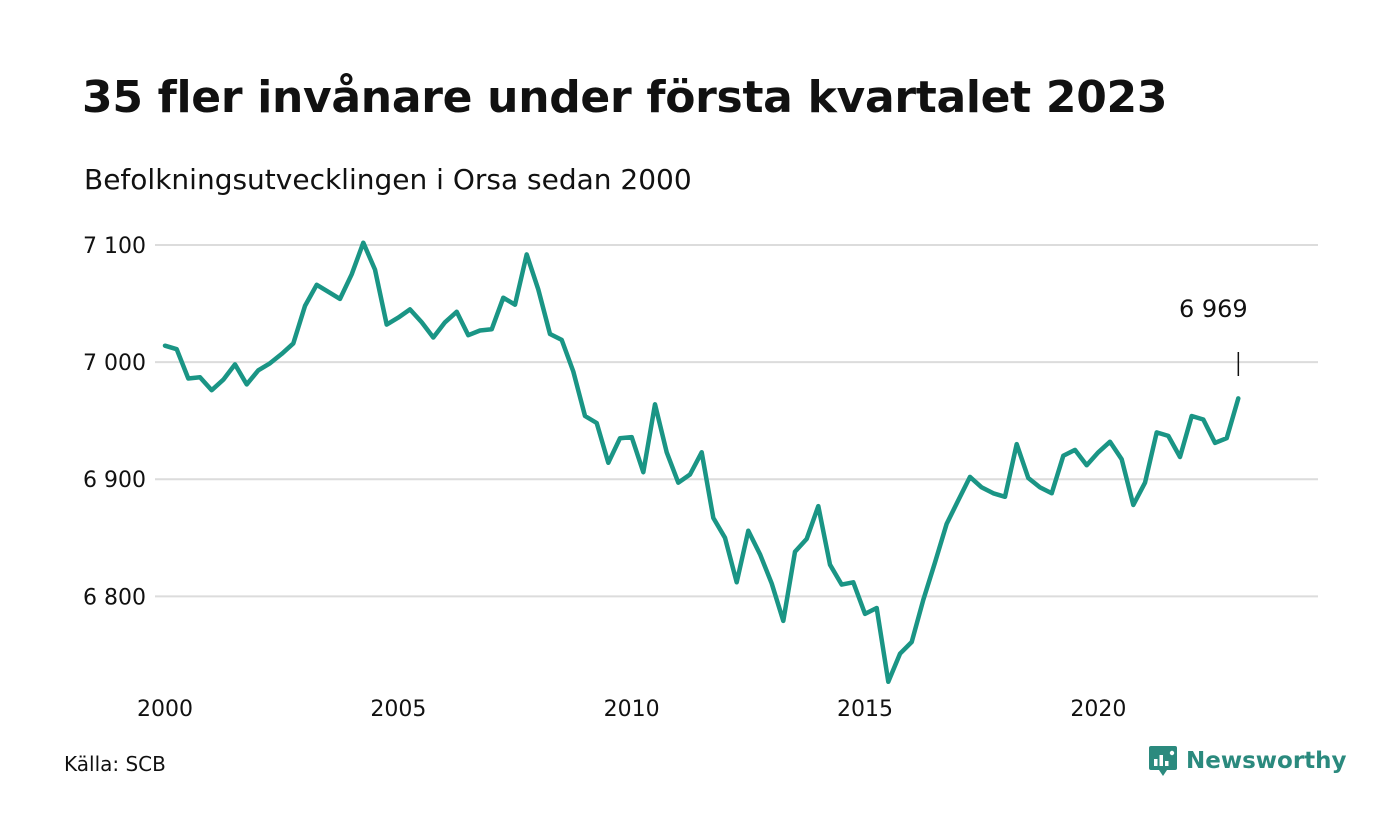 The width and height of the screenshot is (1400, 840). I want to click on x-tick-label: 2010, so click(632, 709).